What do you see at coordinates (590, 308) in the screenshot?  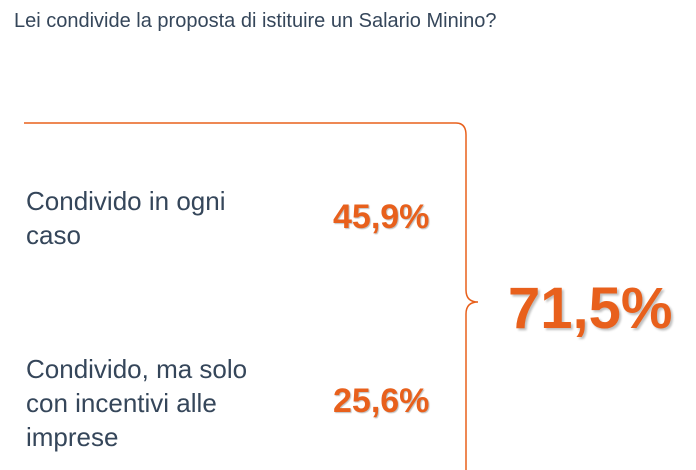 I see `total-value: 71,5%` at bounding box center [590, 308].